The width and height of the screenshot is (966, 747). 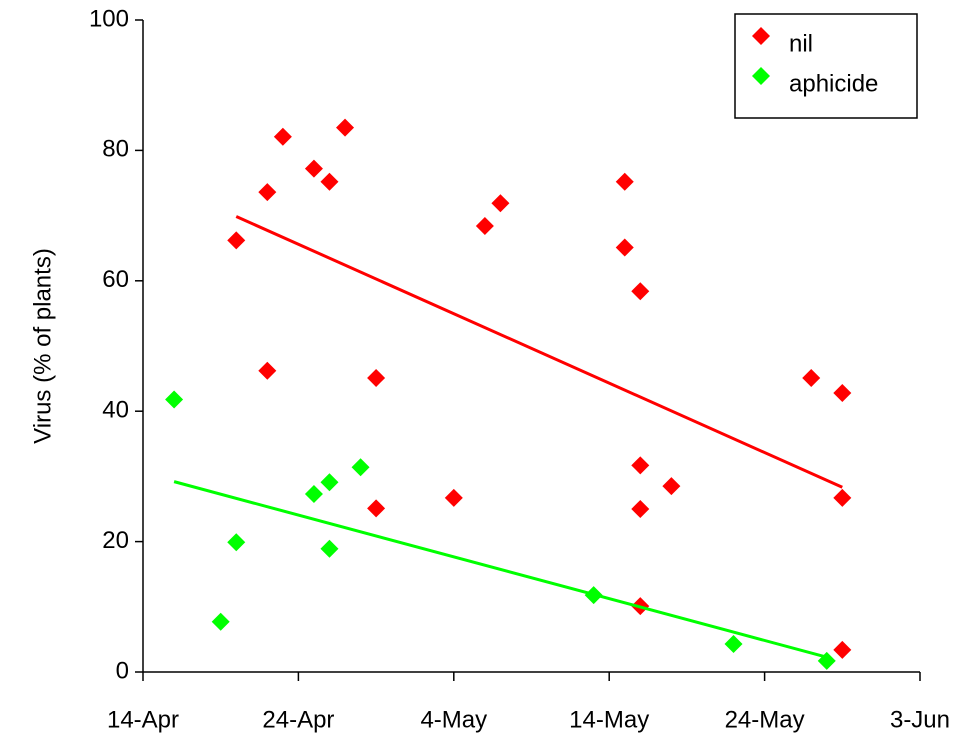 I want to click on y-tick-label: 40, so click(x=115, y=410).